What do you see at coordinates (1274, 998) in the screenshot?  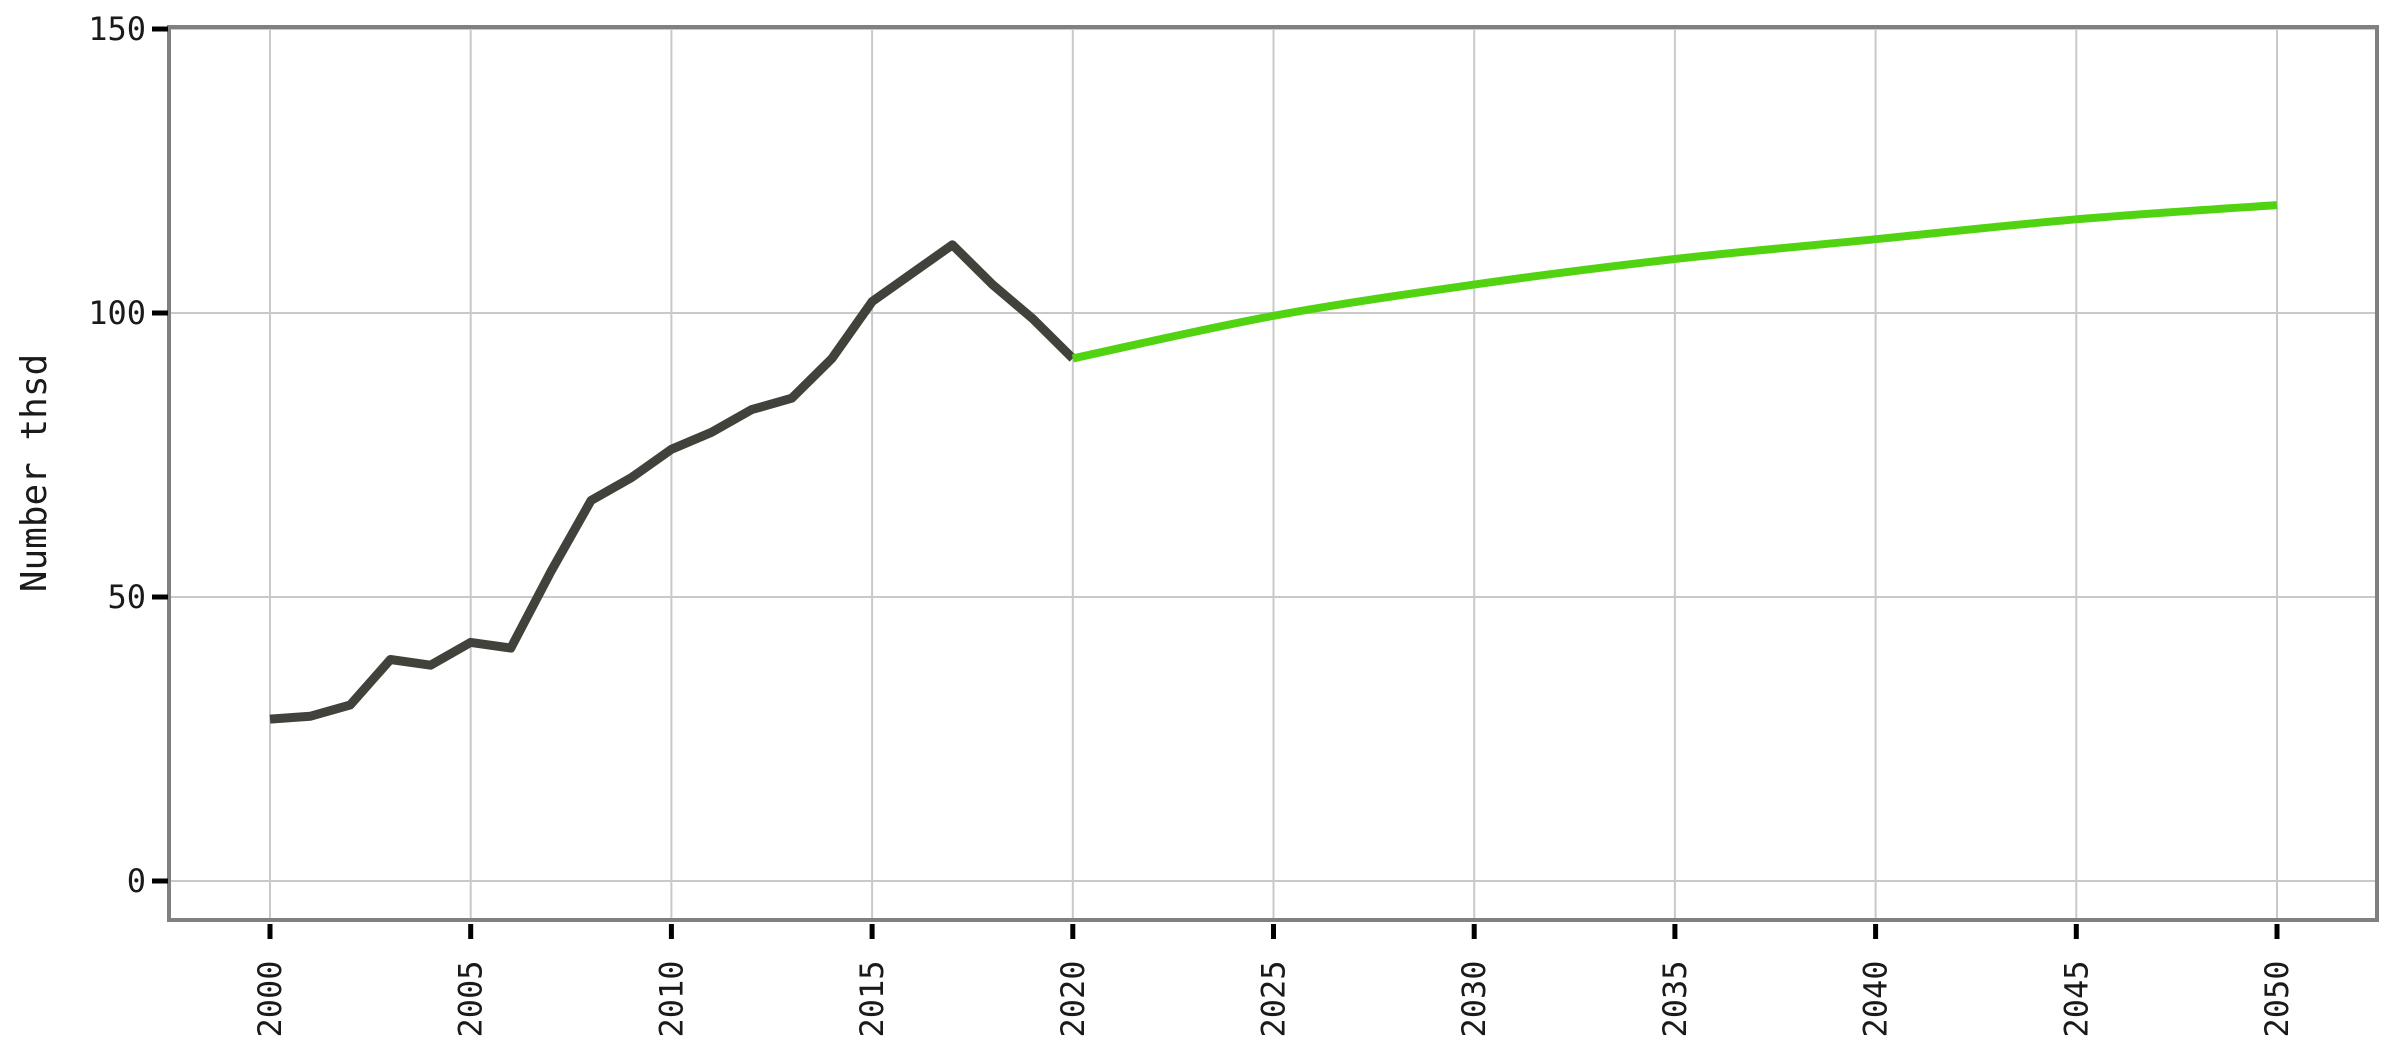 I see `x-tick-label: 2025` at bounding box center [1274, 998].